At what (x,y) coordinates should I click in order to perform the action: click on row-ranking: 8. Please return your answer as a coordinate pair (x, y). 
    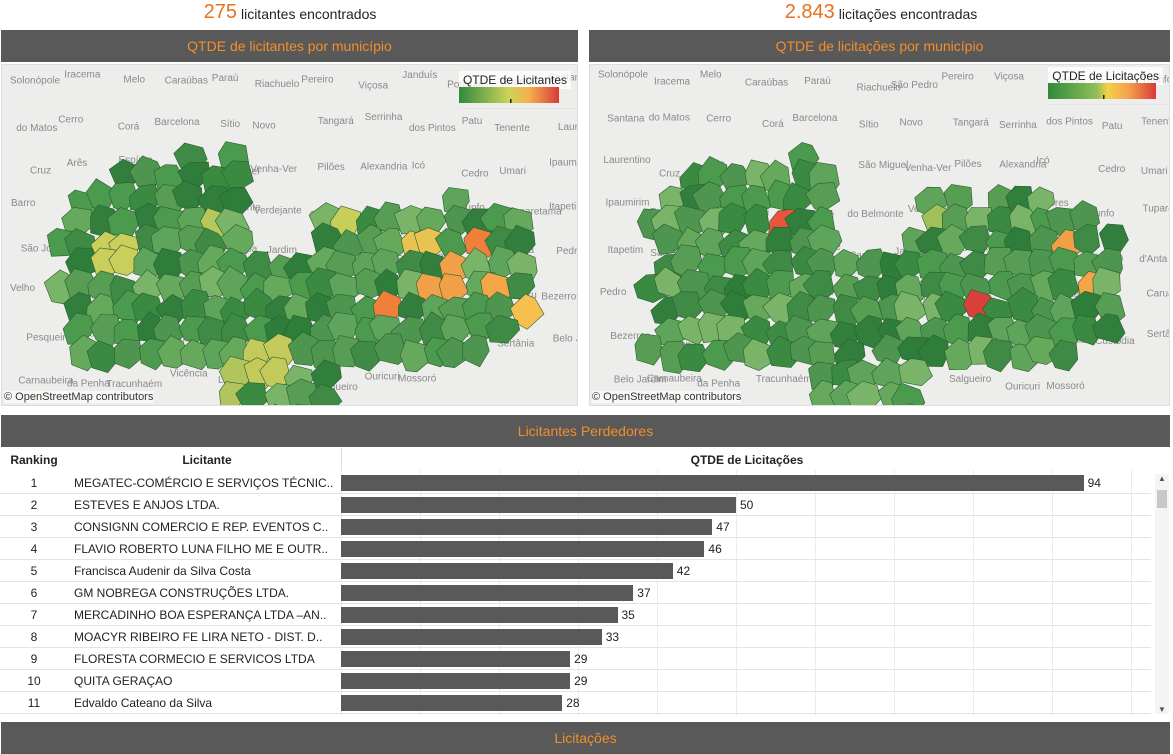
    Looking at the image, I should click on (34, 637).